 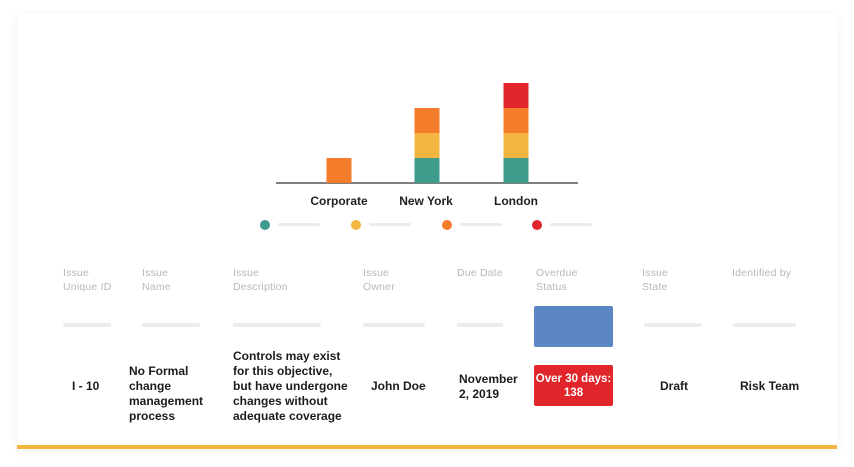 What do you see at coordinates (398, 386) in the screenshot?
I see `issue-owner-cell: John Doe` at bounding box center [398, 386].